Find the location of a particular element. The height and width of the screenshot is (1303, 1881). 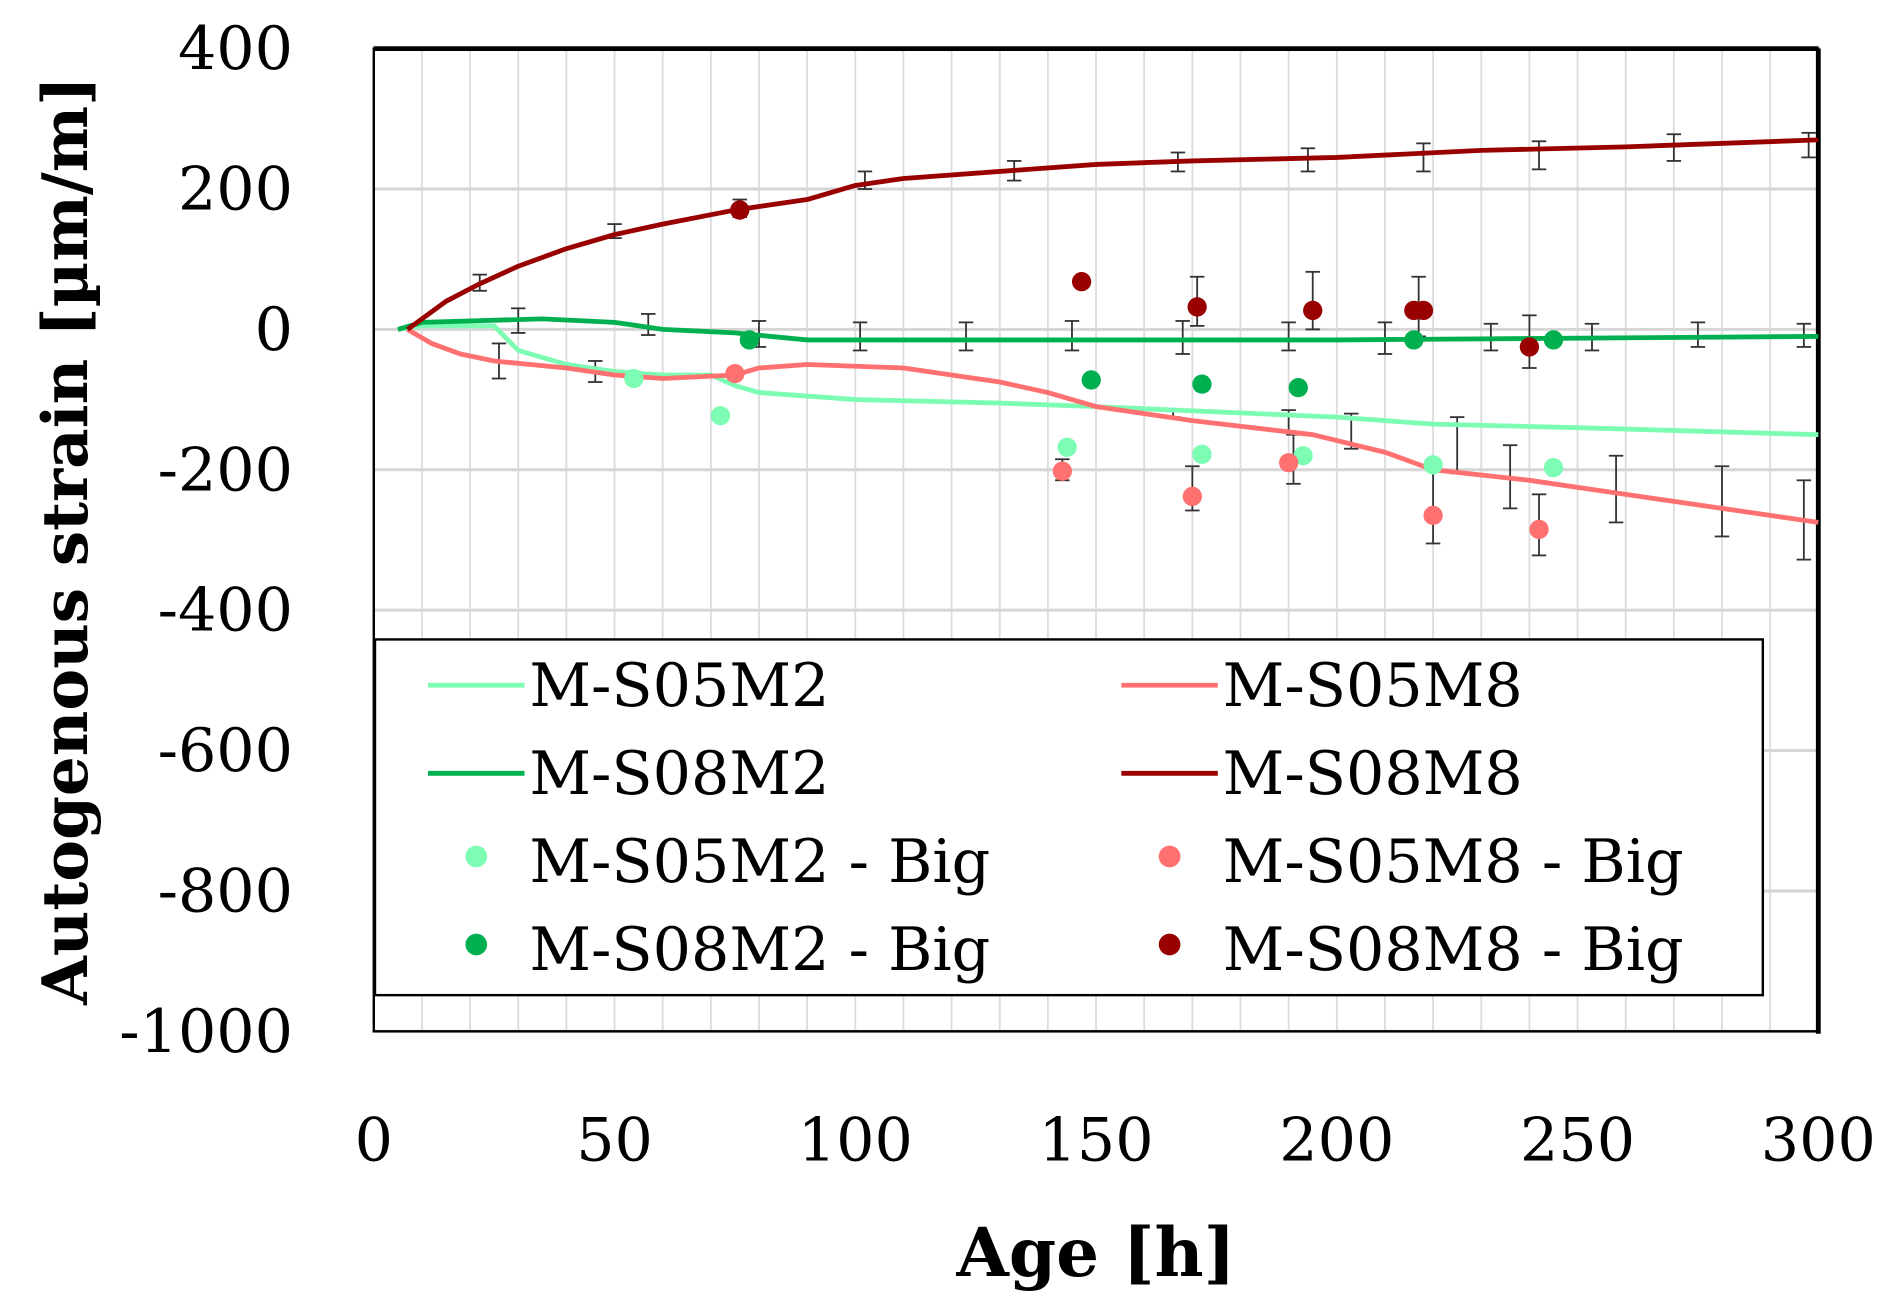

y-tick-label: -600 is located at coordinates (225, 751).